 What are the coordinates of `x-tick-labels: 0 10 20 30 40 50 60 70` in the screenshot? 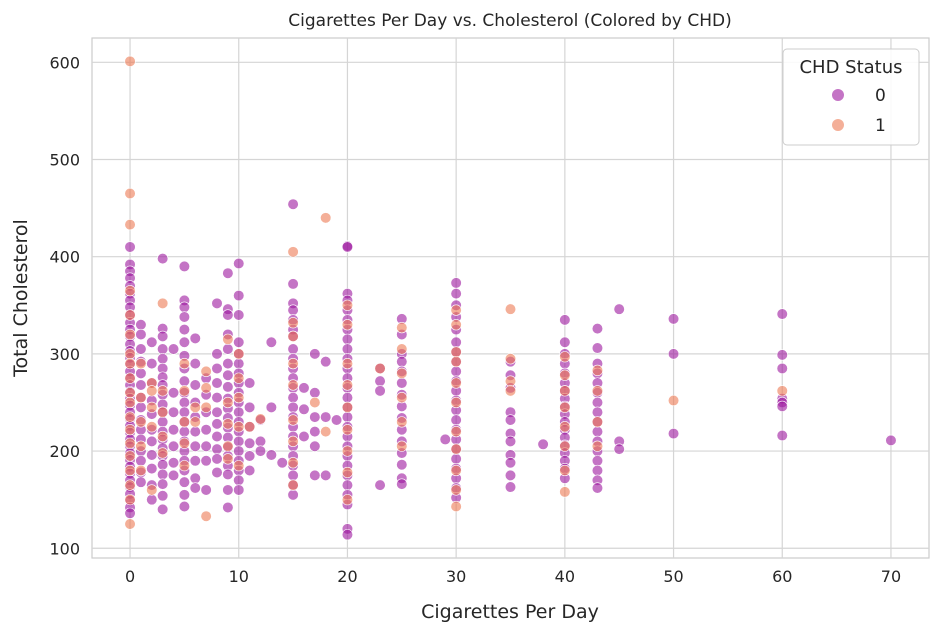 It's located at (513, 576).